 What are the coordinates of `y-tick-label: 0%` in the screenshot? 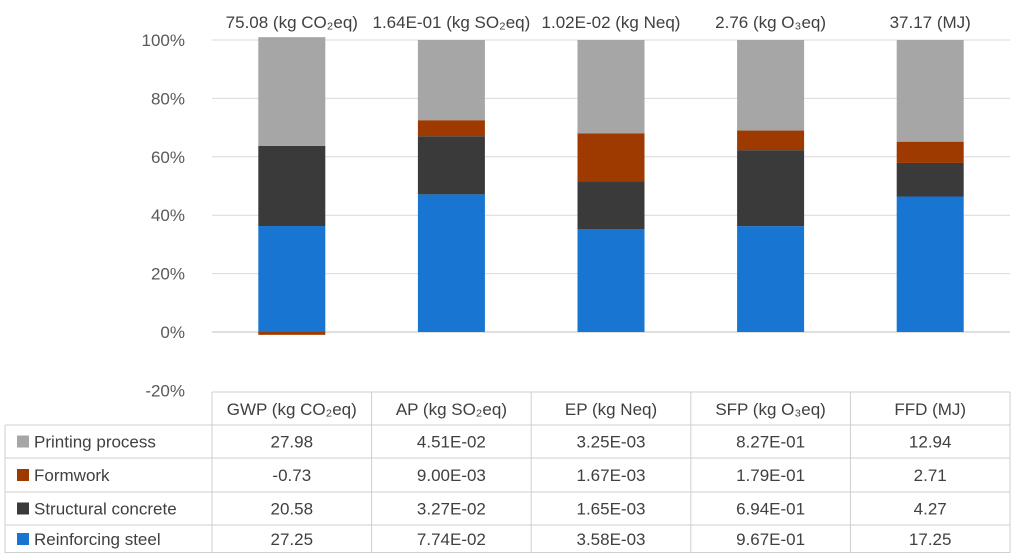 It's located at (172, 332).